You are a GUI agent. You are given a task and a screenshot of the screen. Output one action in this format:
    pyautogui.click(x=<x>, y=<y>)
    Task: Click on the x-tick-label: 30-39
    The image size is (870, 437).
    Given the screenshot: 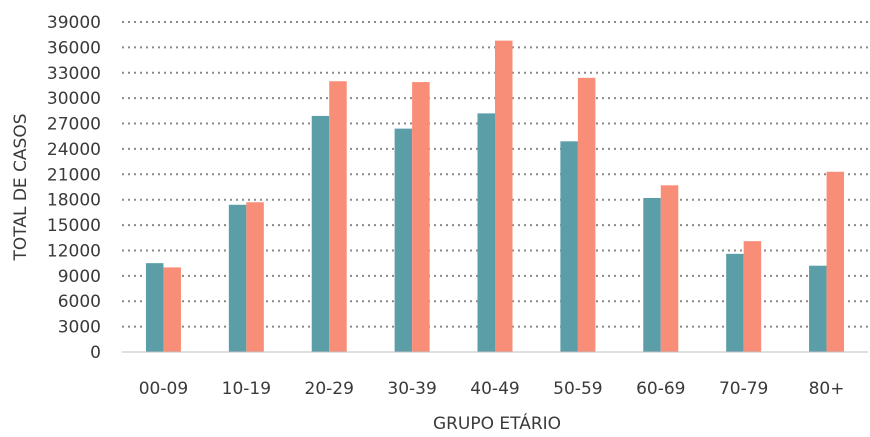 What is the action you would take?
    pyautogui.click(x=411, y=389)
    